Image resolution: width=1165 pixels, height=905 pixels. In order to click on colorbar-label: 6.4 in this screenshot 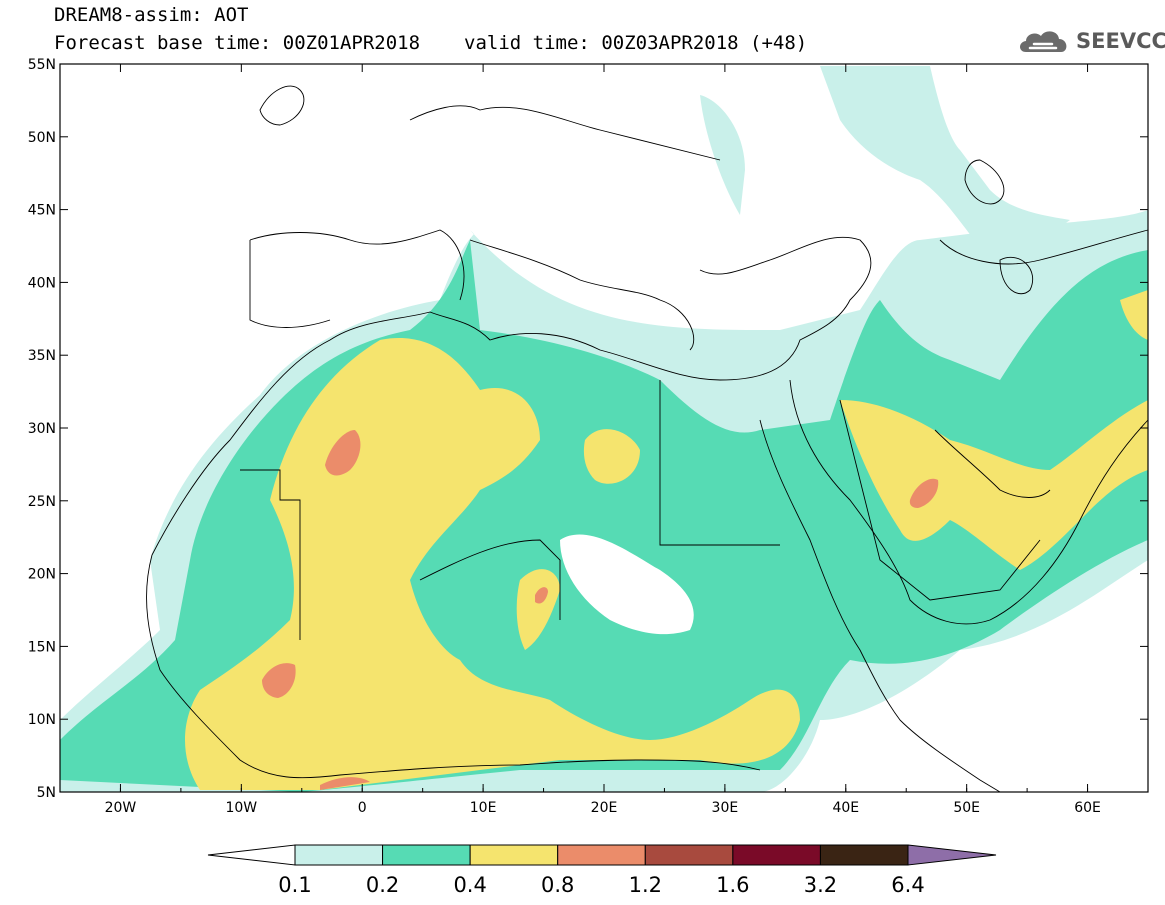, I will do `click(907, 885)`.